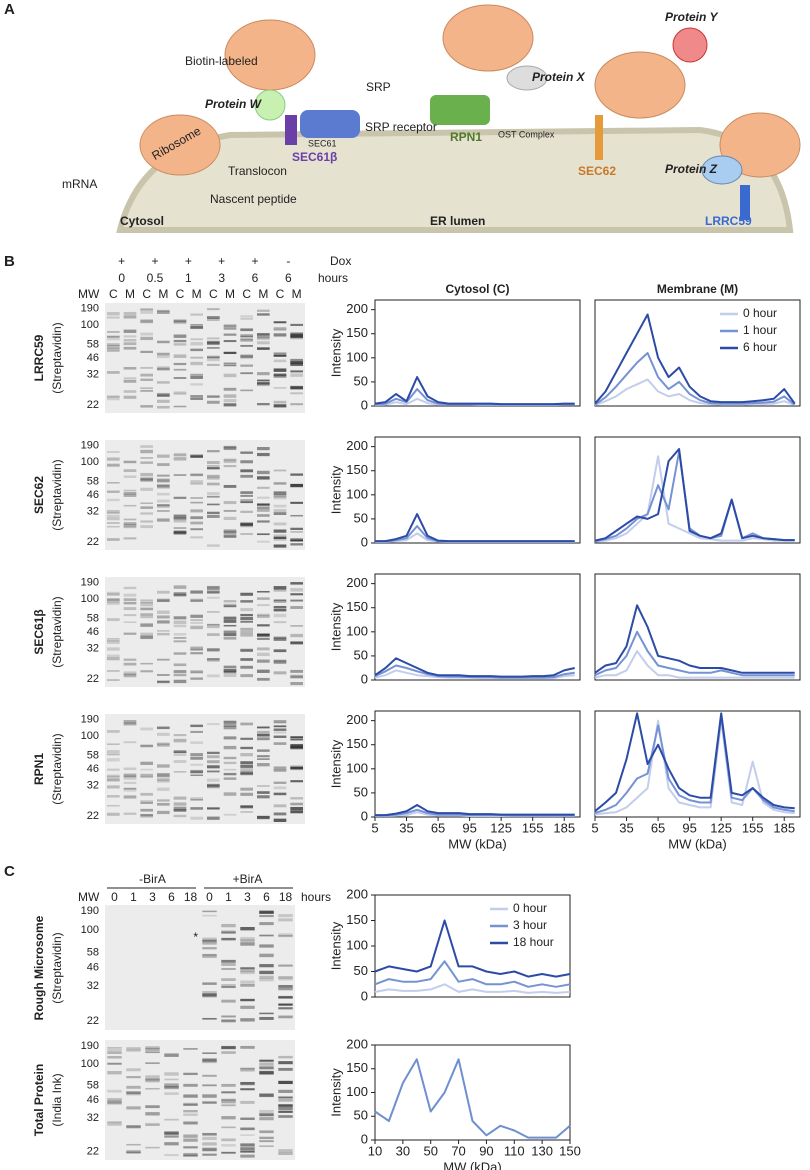 The height and width of the screenshot is (1170, 810). Describe the element at coordinates (406, 827) in the screenshot. I see `x-tick-label: 35` at that location.